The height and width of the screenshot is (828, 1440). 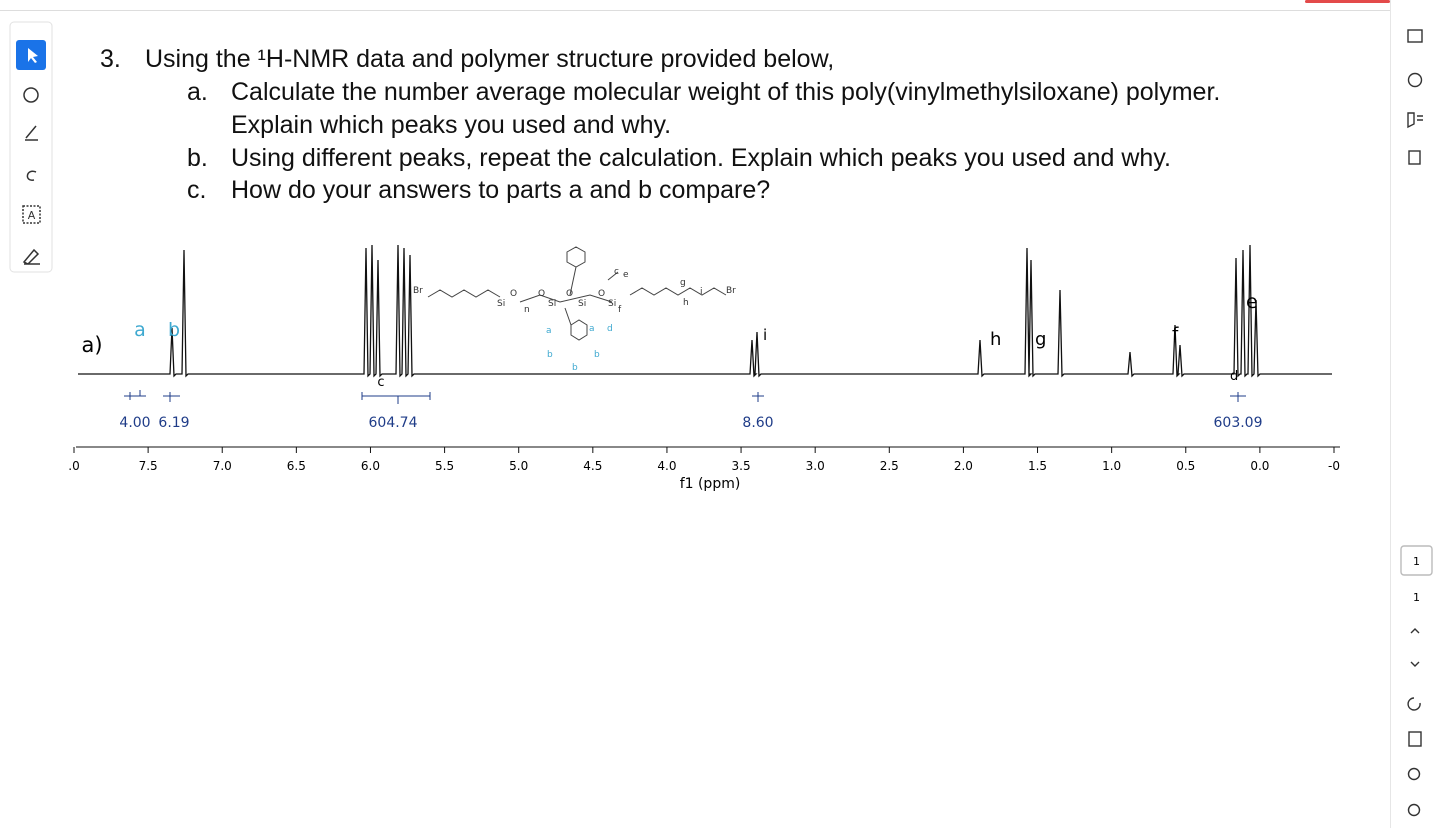 What do you see at coordinates (995, 339) in the screenshot?
I see `peak-label: h` at bounding box center [995, 339].